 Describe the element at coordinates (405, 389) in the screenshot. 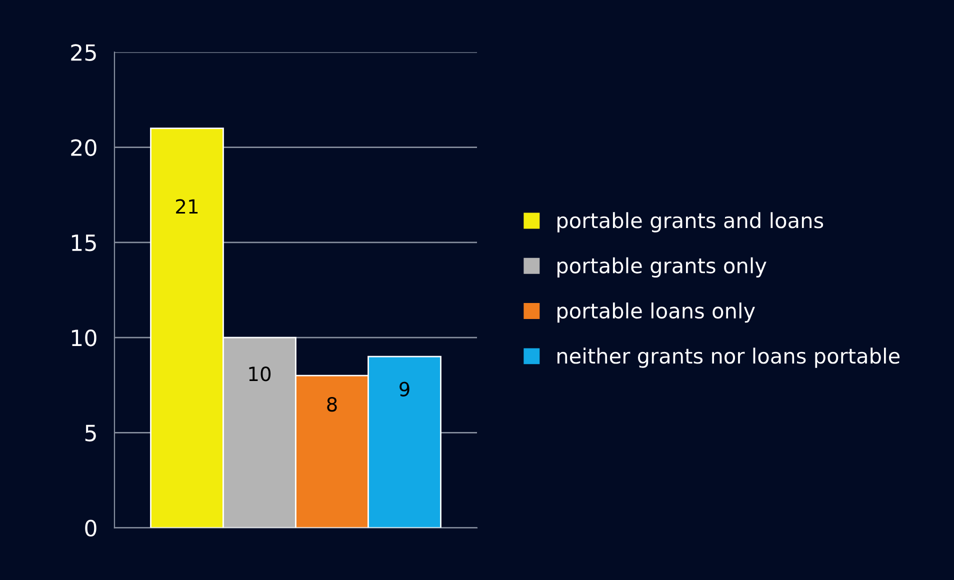

I see `data-label: 9` at that location.